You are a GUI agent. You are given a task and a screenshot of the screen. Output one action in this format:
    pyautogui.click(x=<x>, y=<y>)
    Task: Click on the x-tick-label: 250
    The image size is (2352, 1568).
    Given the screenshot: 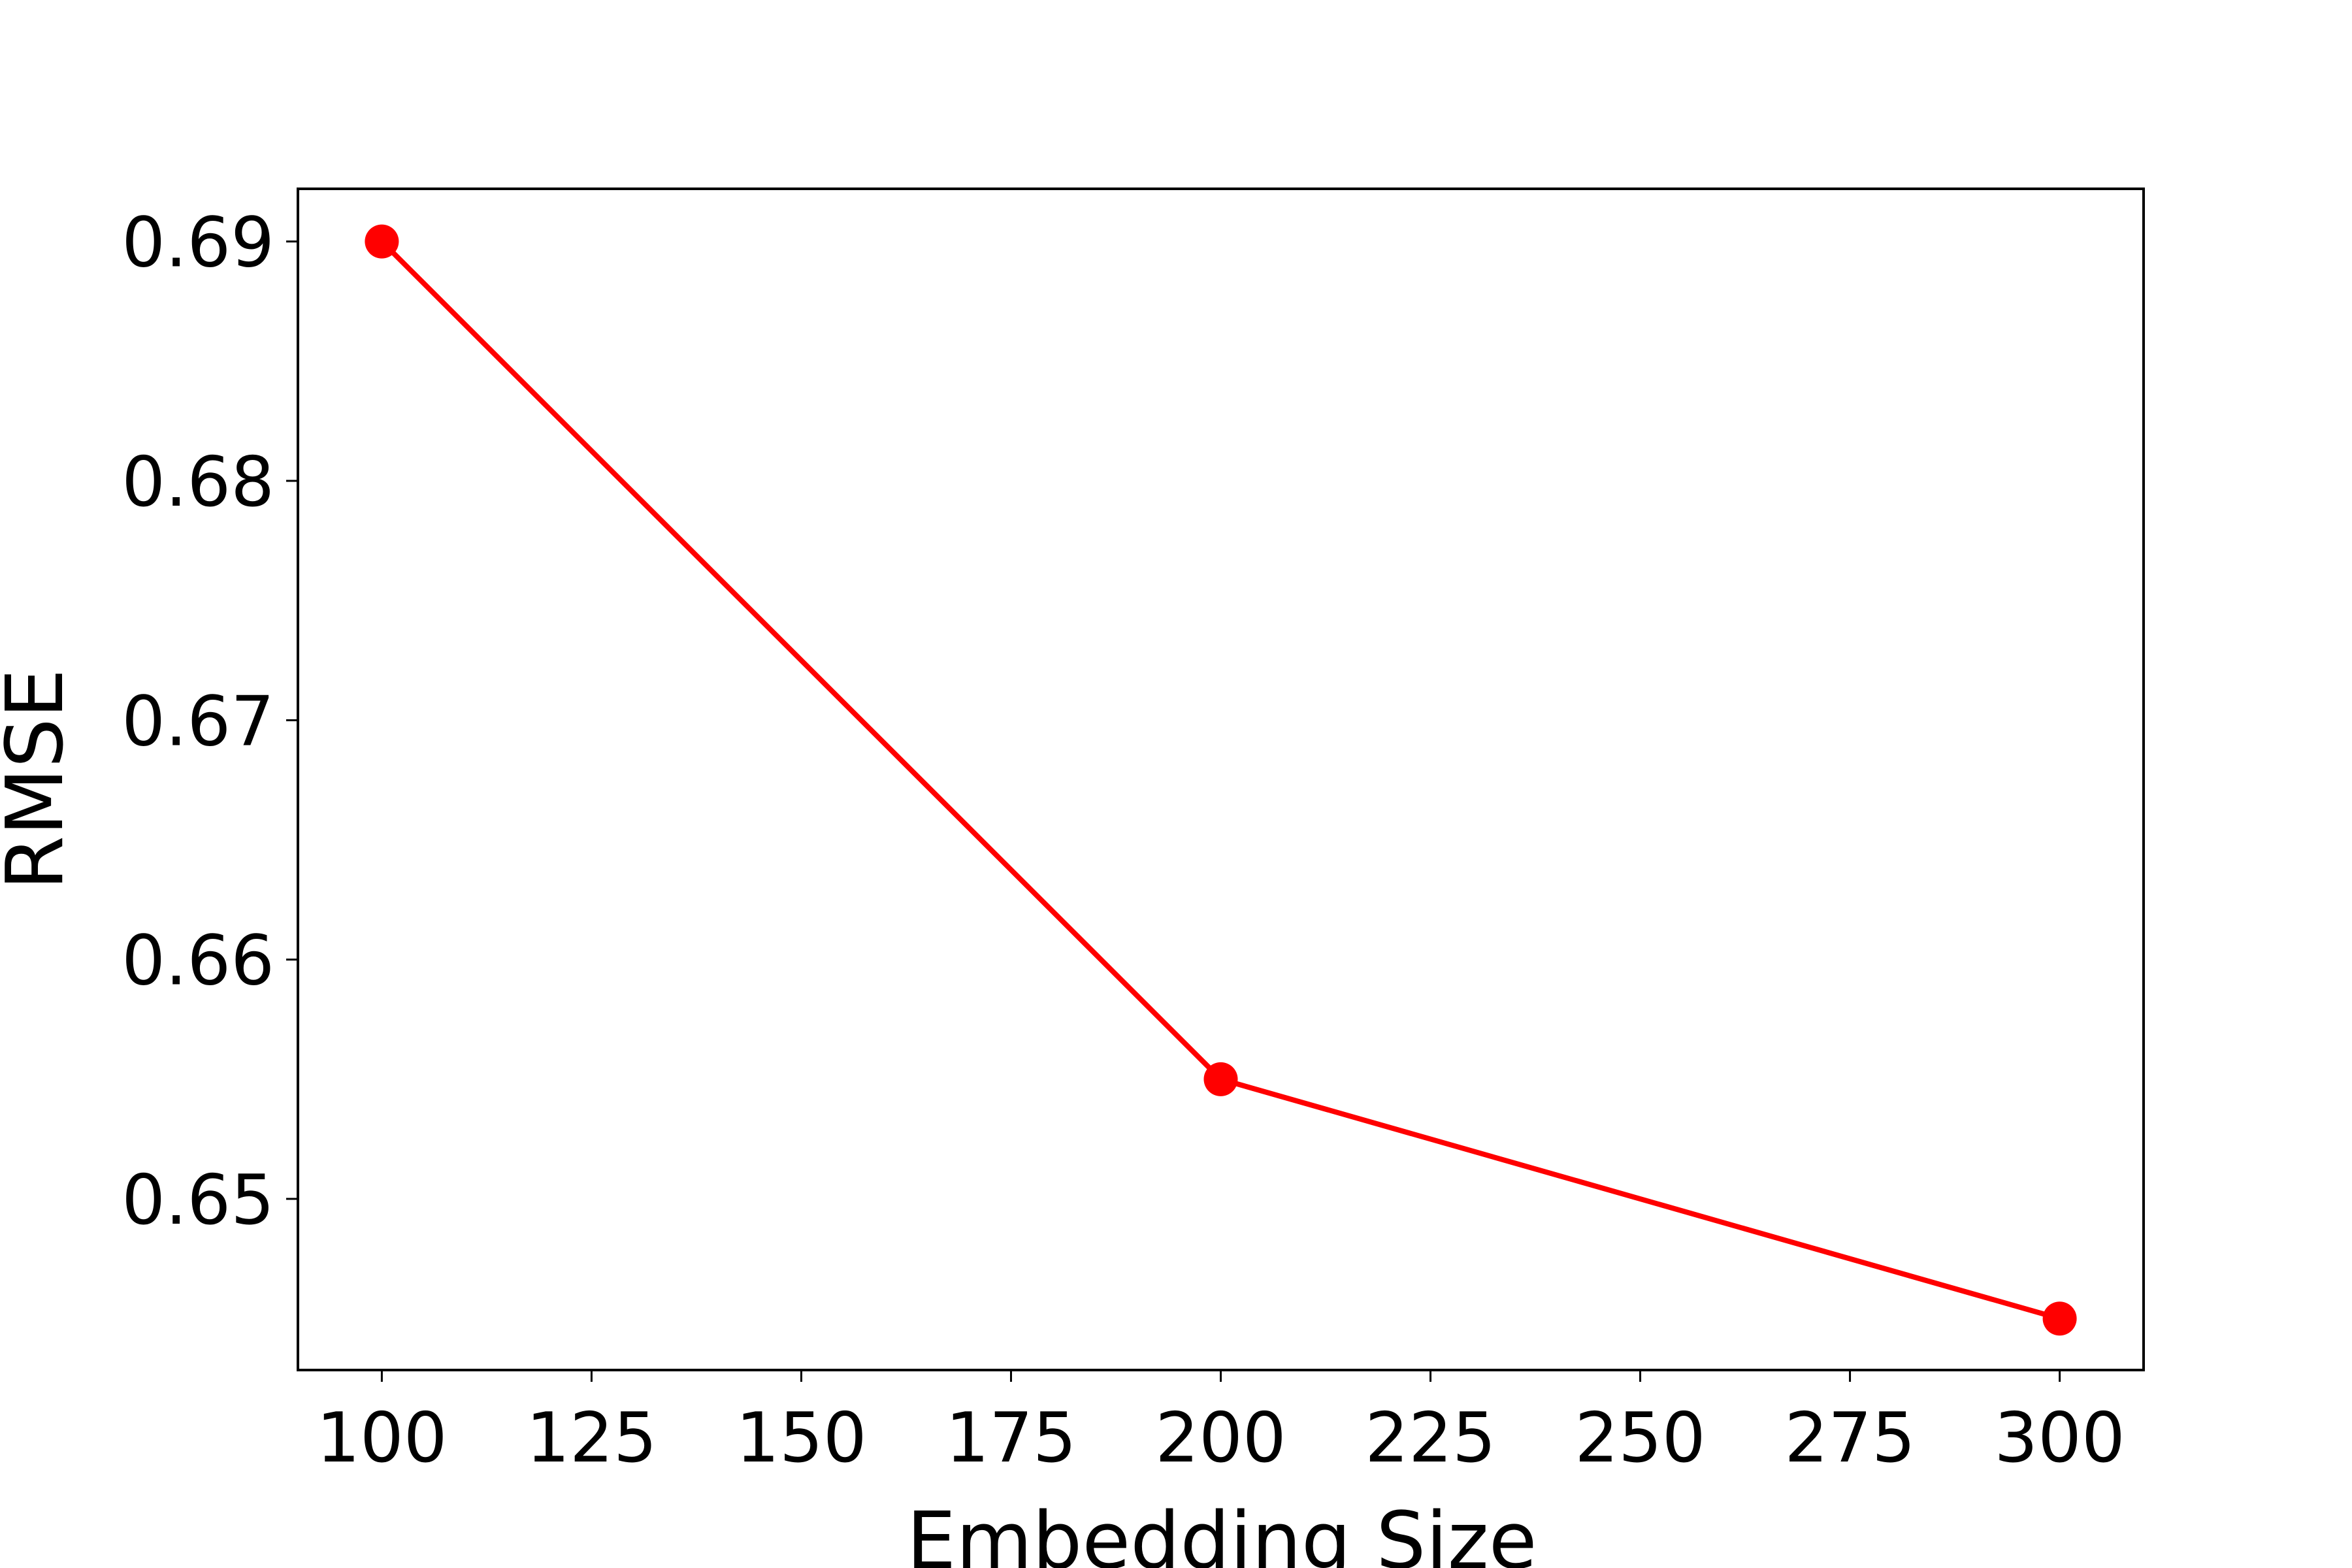 What is the action you would take?
    pyautogui.click(x=1640, y=1438)
    